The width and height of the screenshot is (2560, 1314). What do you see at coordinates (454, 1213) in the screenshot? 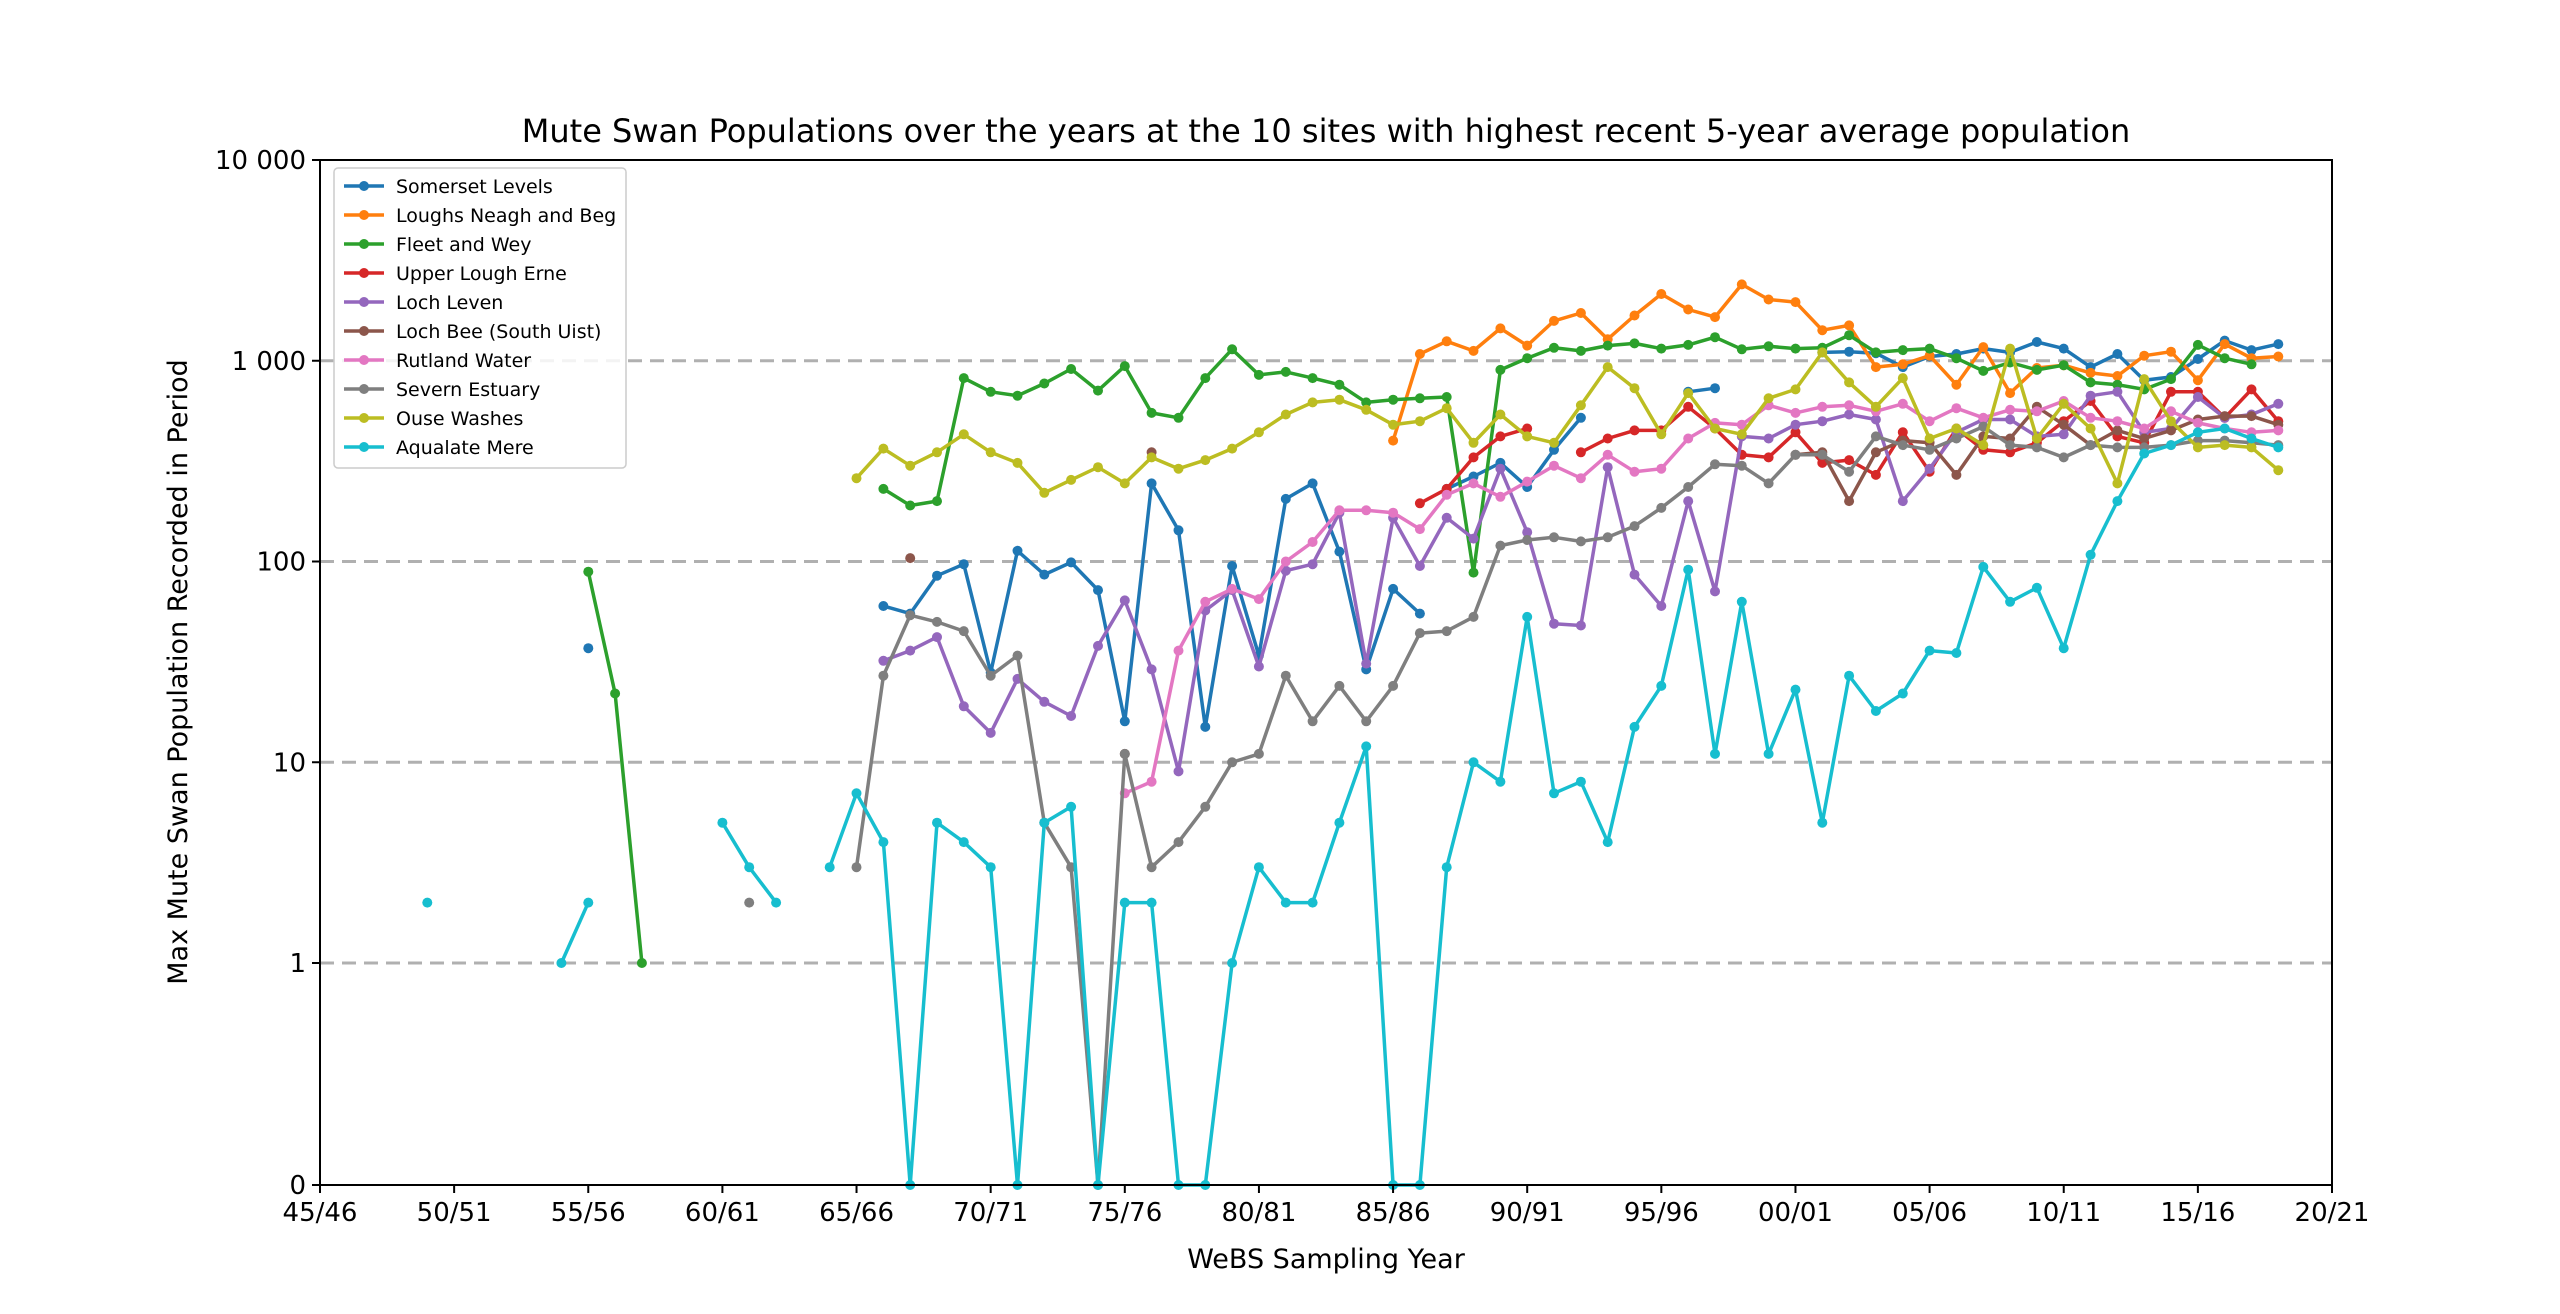
I see `x-tick-label: 50/51` at bounding box center [454, 1213].